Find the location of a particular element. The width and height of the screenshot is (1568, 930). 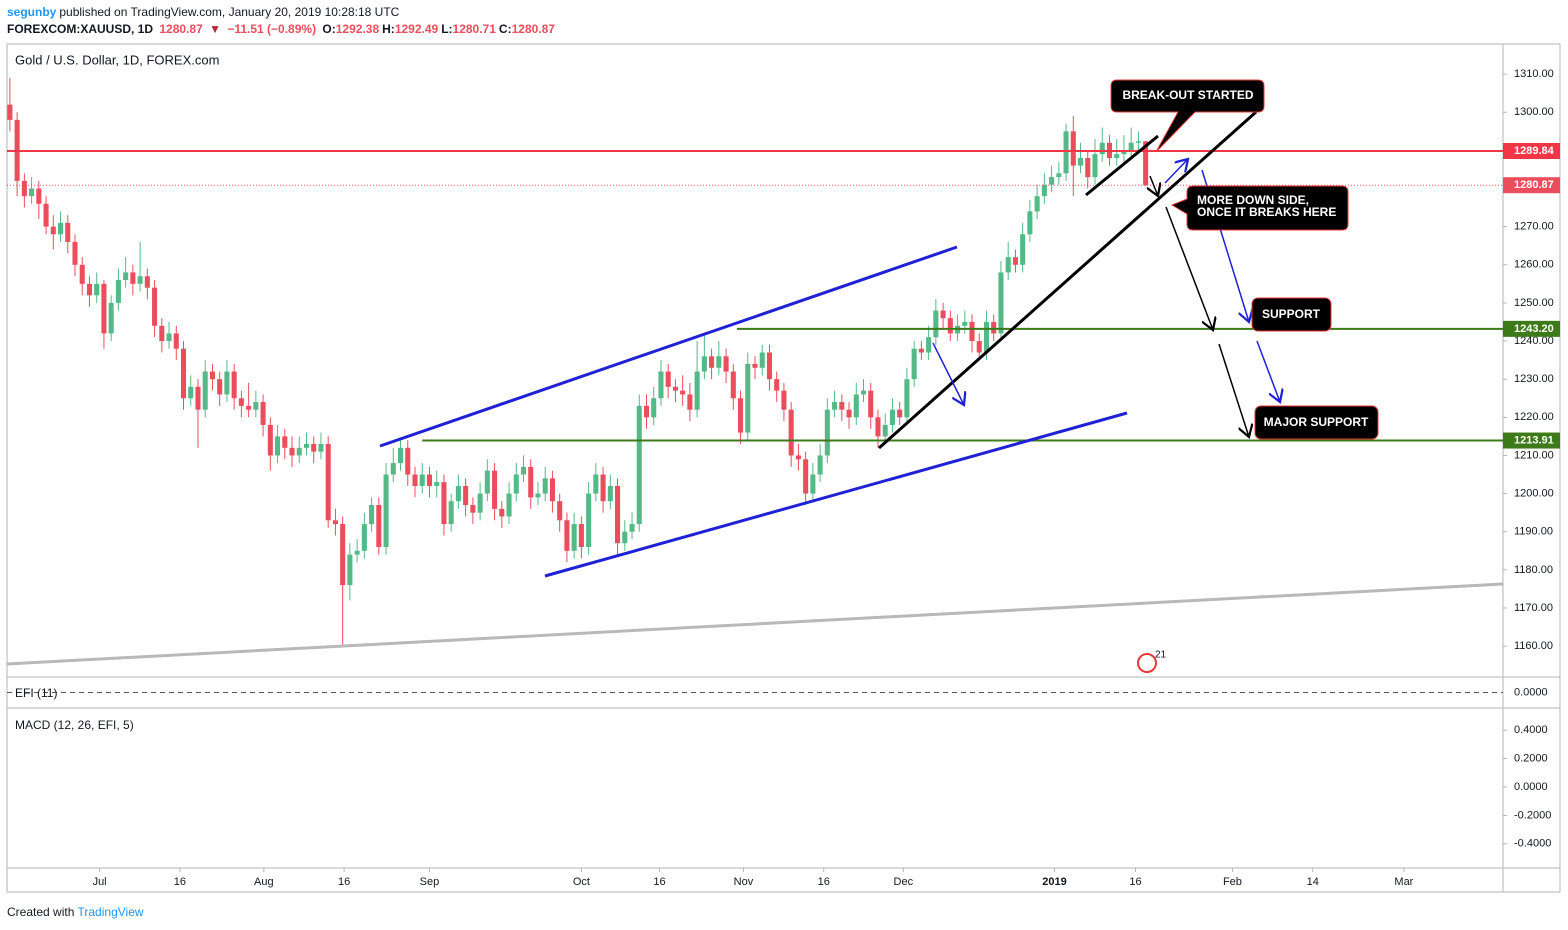

short-trendline is located at coordinates (1122, 165).